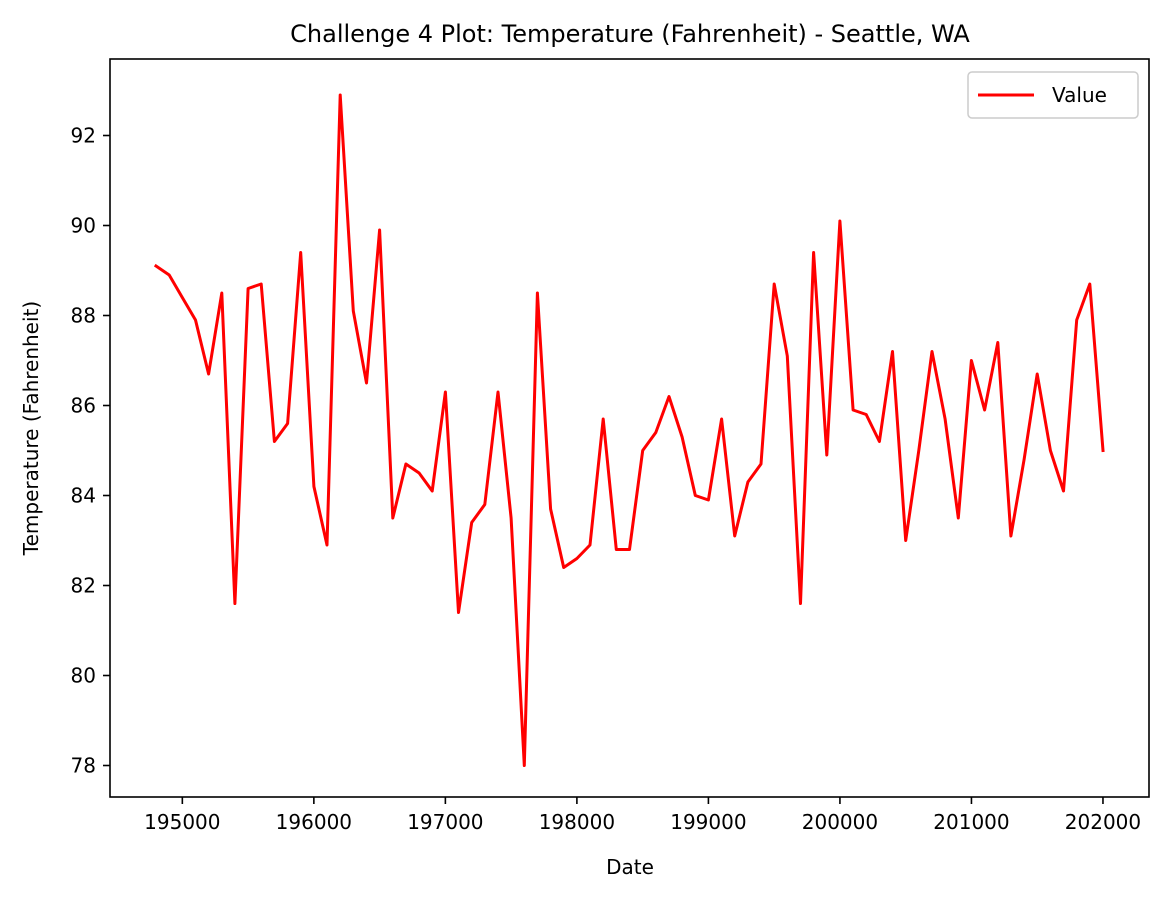 This screenshot has width=1172, height=898. What do you see at coordinates (577, 822) in the screenshot?
I see `x-tick-label: 198000` at bounding box center [577, 822].